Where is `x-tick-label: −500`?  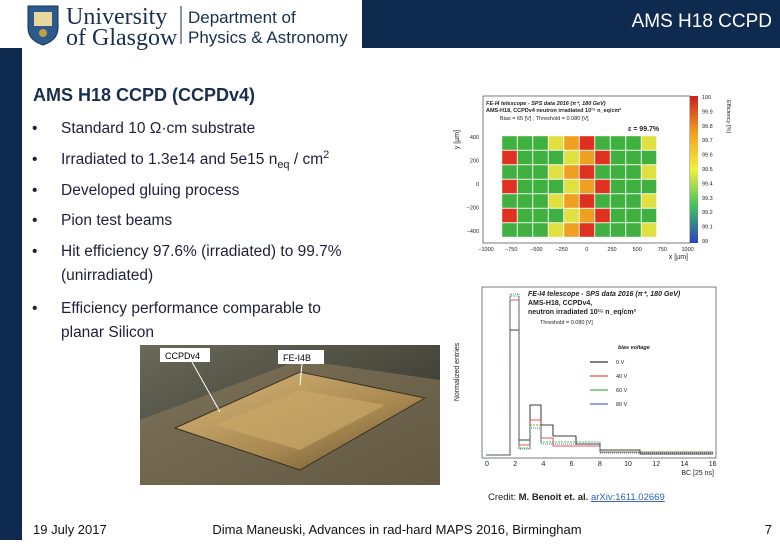 x-tick-label: −500 is located at coordinates (536, 250).